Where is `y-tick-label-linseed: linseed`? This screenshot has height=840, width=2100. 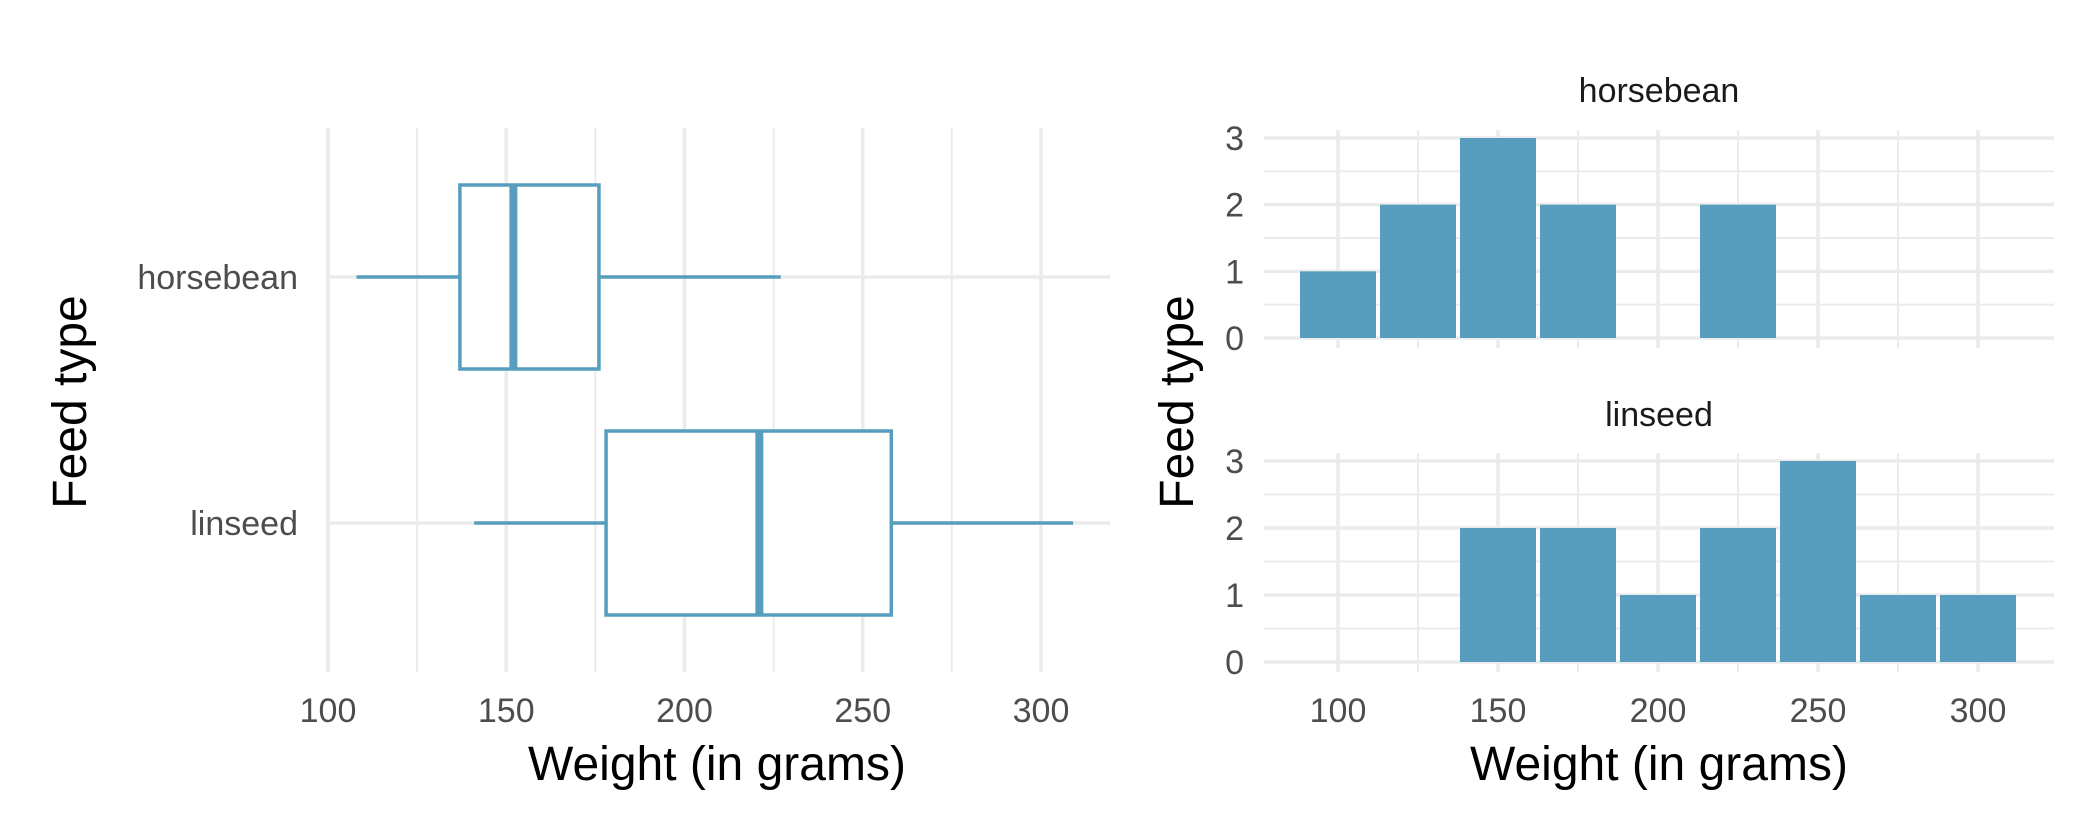 y-tick-label-linseed: linseed is located at coordinates (244, 524).